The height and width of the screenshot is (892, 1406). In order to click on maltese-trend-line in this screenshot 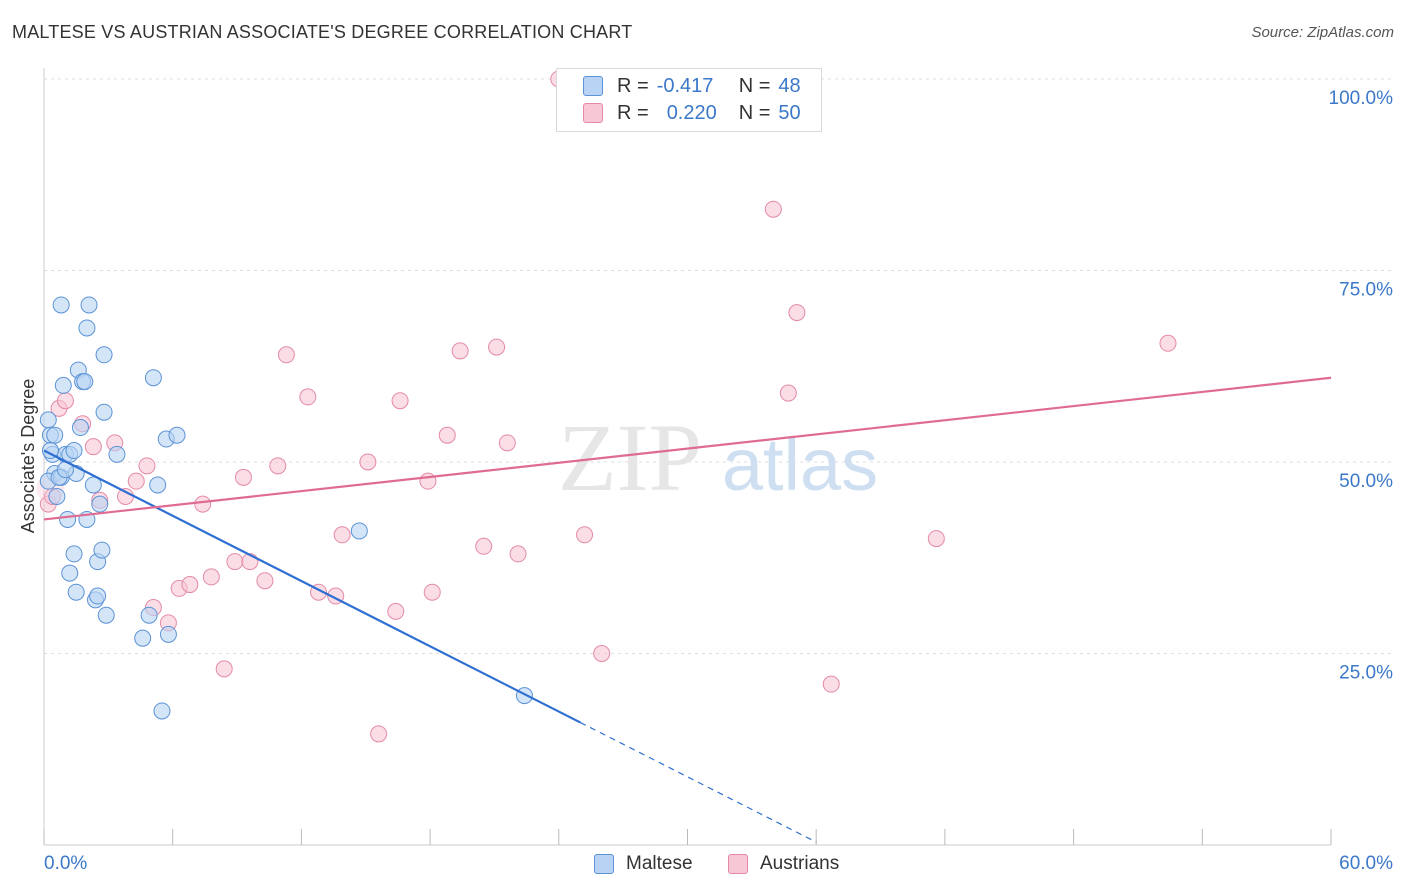, I will do `click(312, 586)`.